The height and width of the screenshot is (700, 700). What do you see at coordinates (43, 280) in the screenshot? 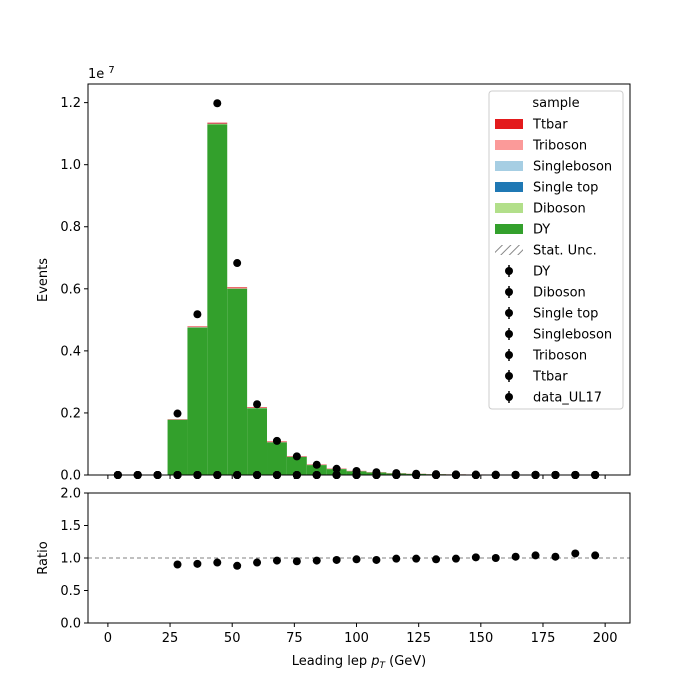
I see `y-axis-label: Events` at bounding box center [43, 280].